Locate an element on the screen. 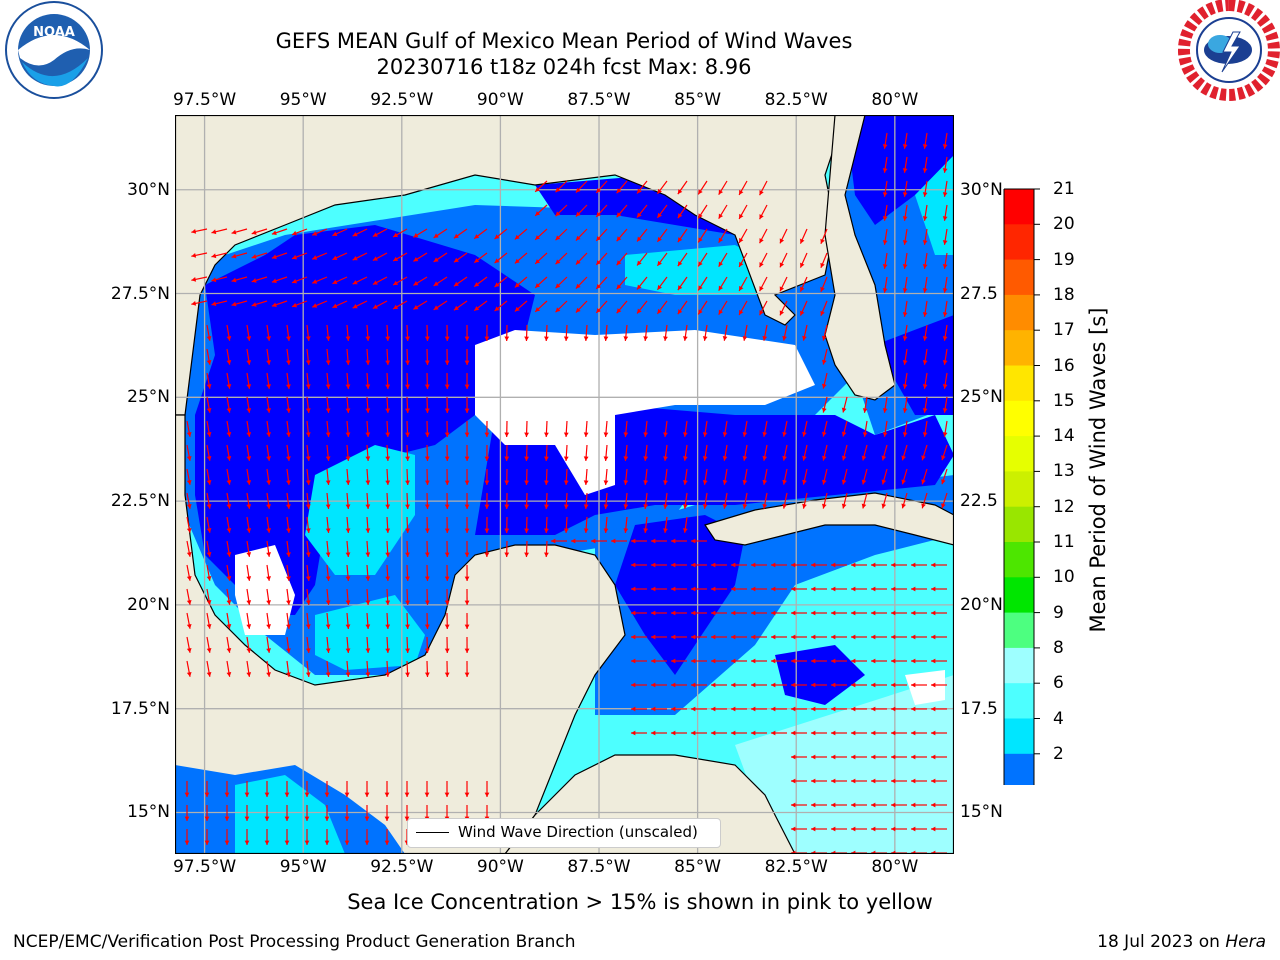 This screenshot has height=960, width=1280. lat-tick-label-left: 17.5°N is located at coordinates (140, 708).